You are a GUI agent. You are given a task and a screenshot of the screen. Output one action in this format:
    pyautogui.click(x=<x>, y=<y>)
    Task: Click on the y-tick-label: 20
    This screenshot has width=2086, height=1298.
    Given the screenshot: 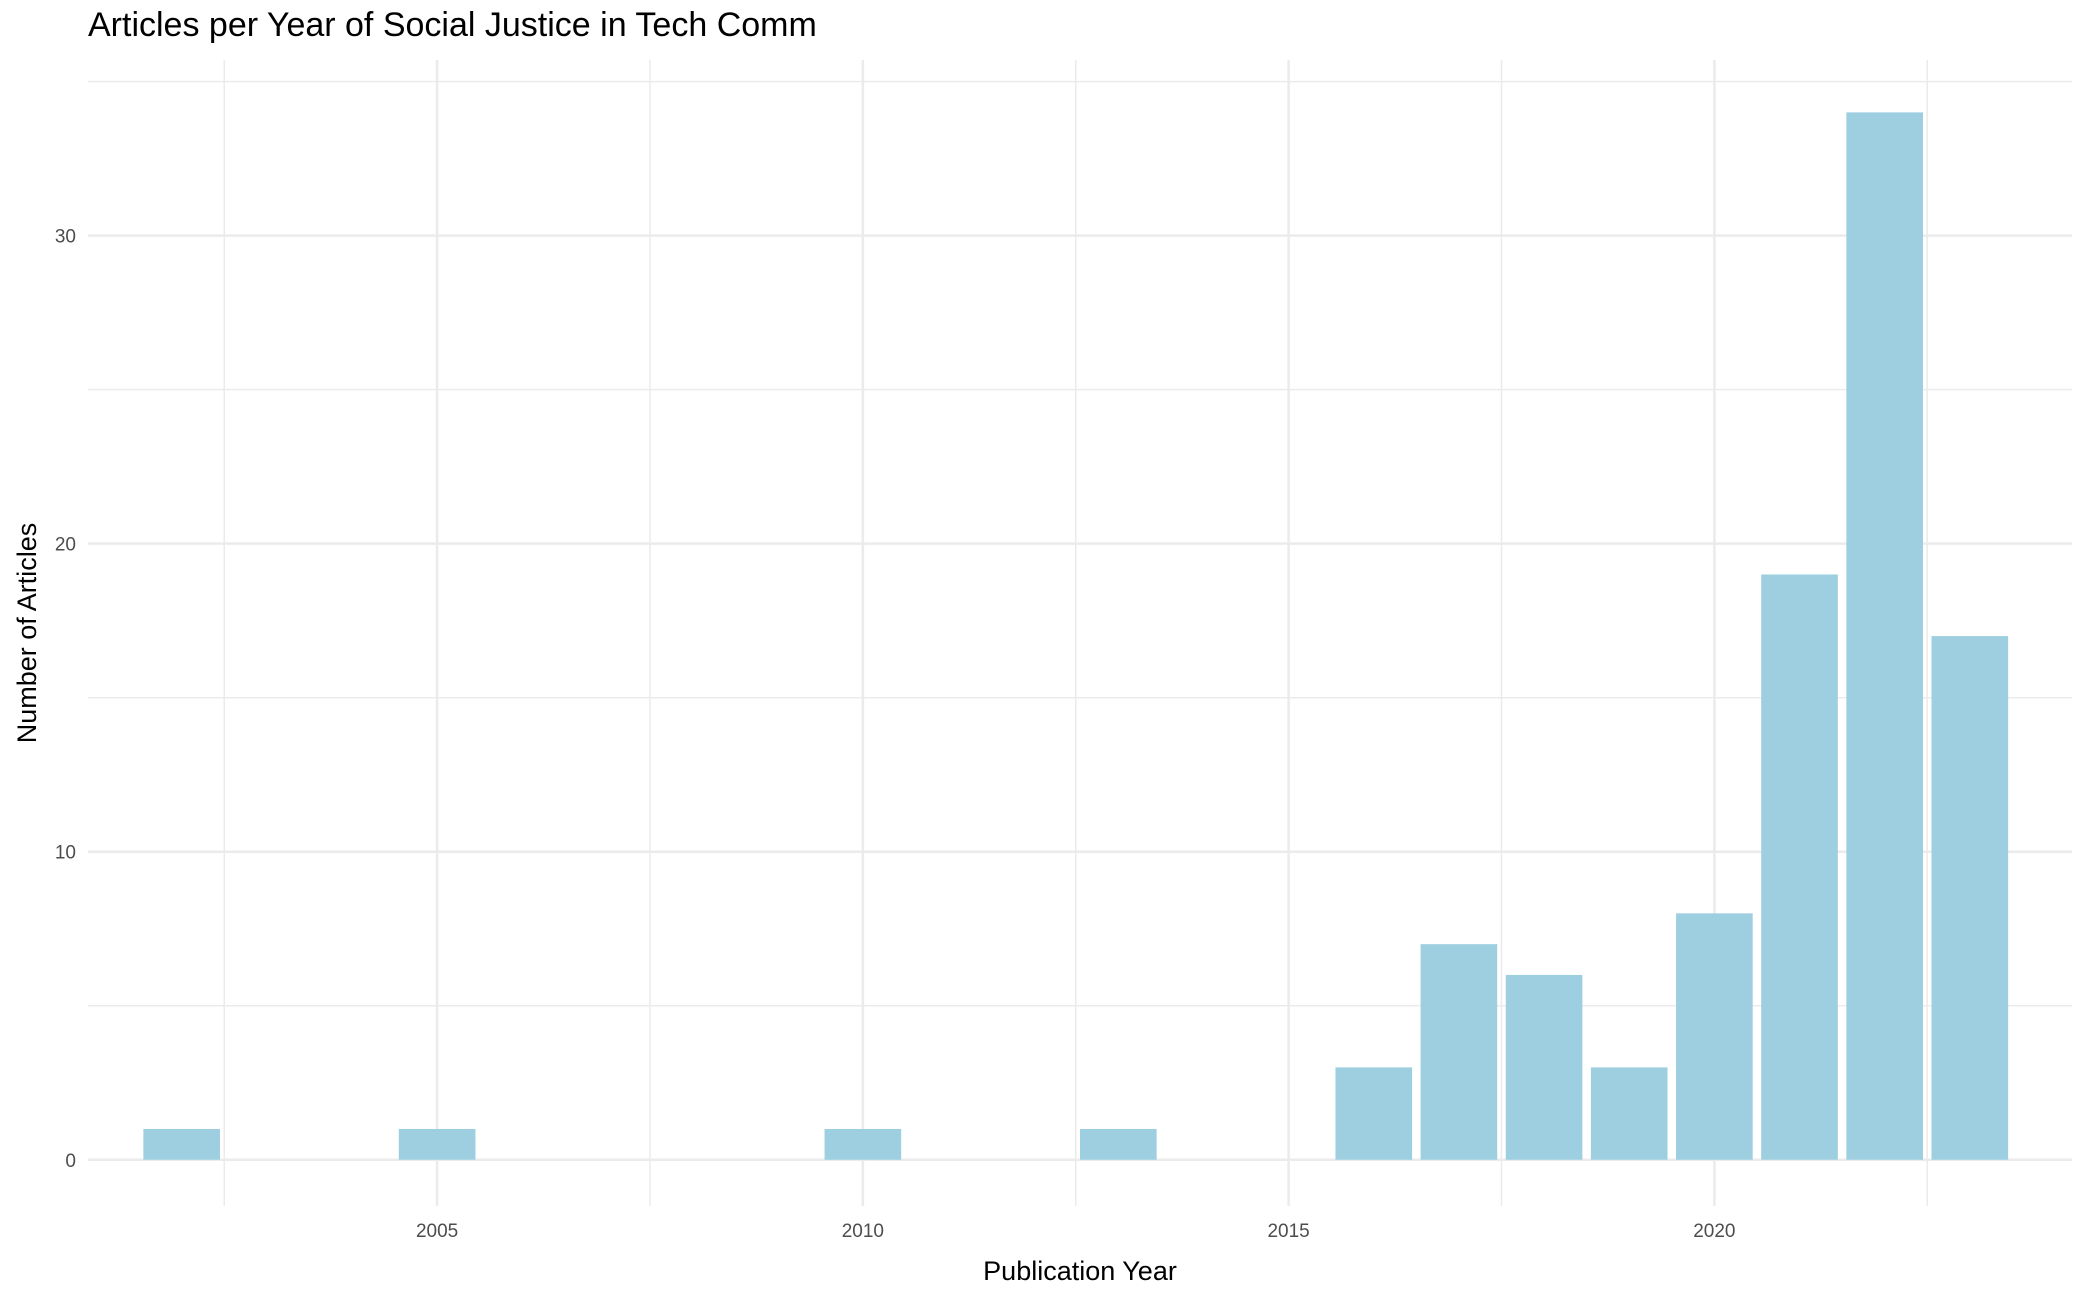 What is the action you would take?
    pyautogui.click(x=65, y=545)
    